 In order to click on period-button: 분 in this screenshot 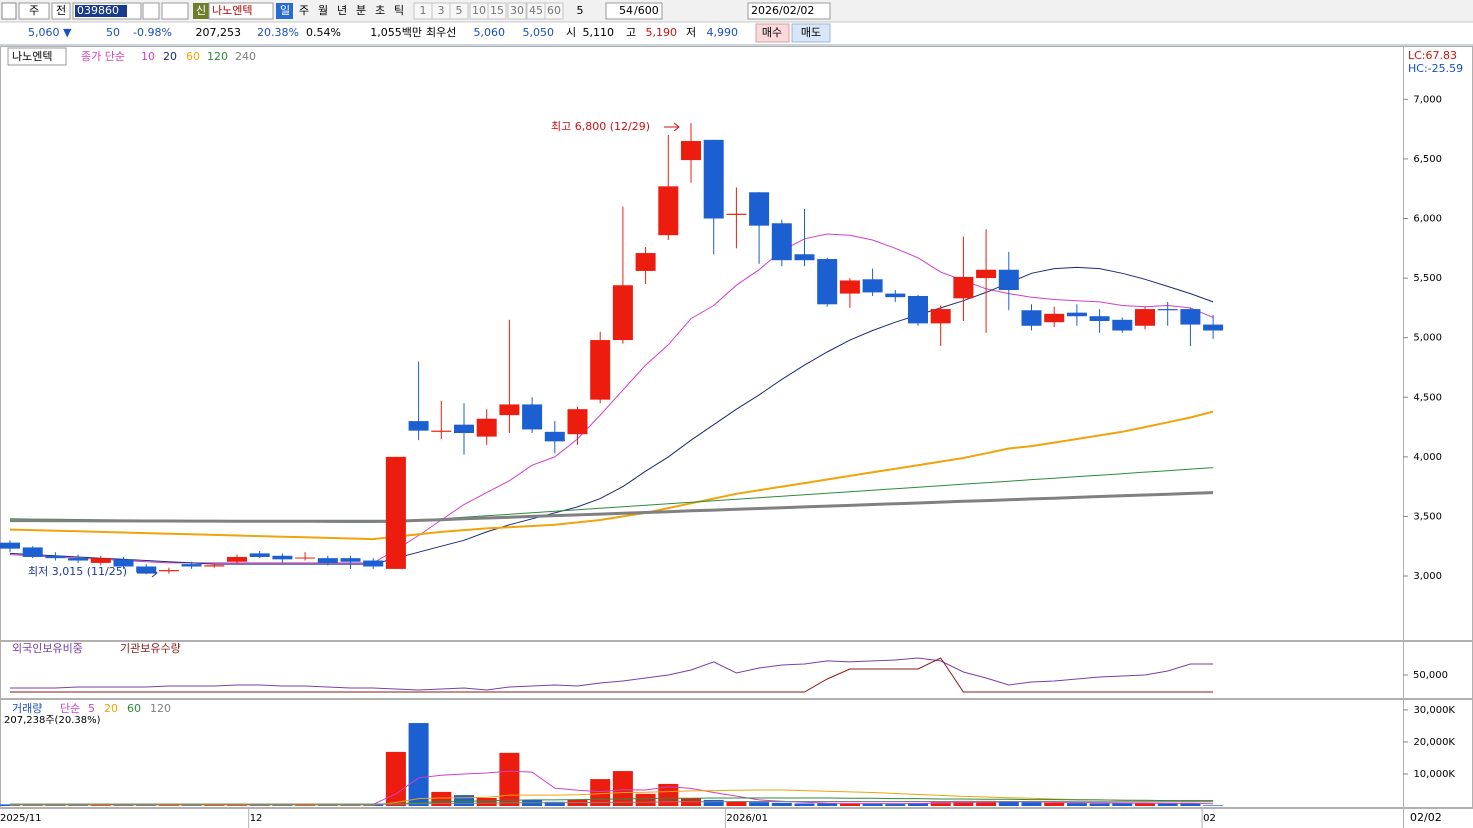, I will do `click(361, 10)`.